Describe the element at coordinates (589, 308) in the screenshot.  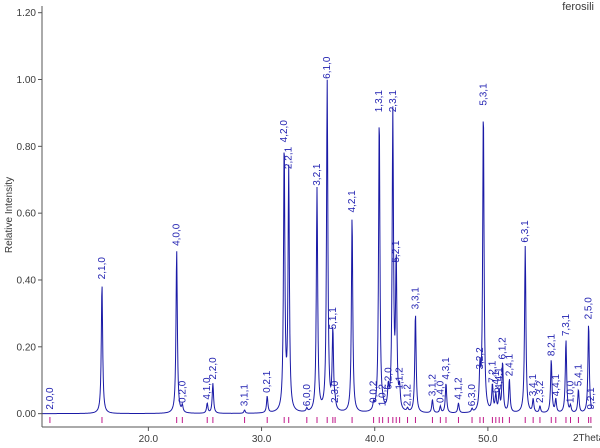
I see `peak-label: 2,5,0` at that location.